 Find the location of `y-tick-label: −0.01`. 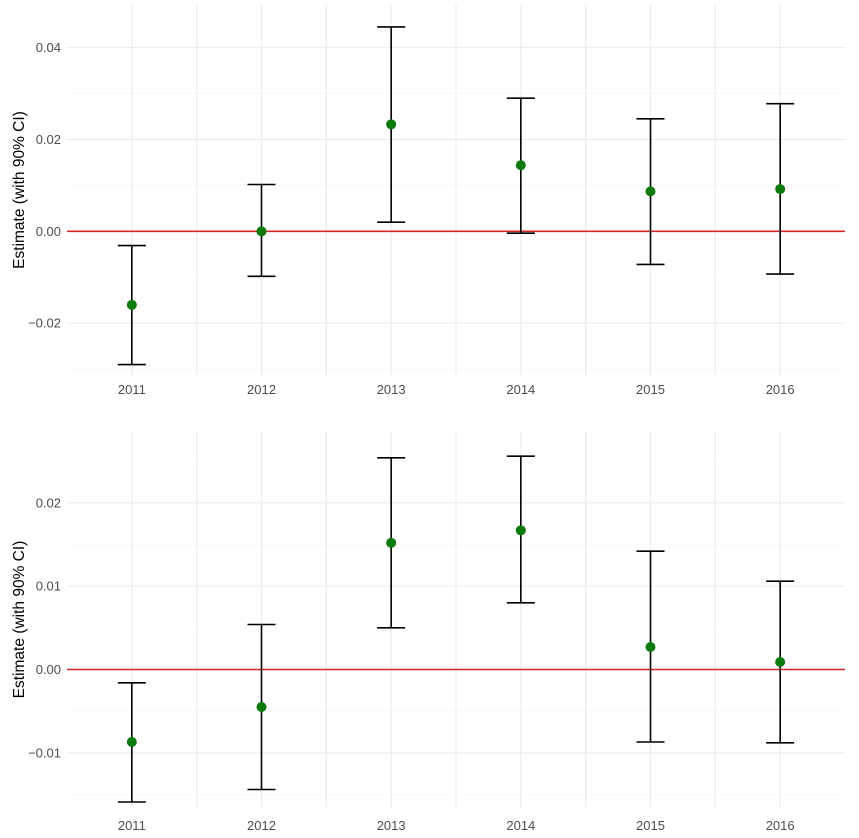

y-tick-label: −0.01 is located at coordinates (44, 752).